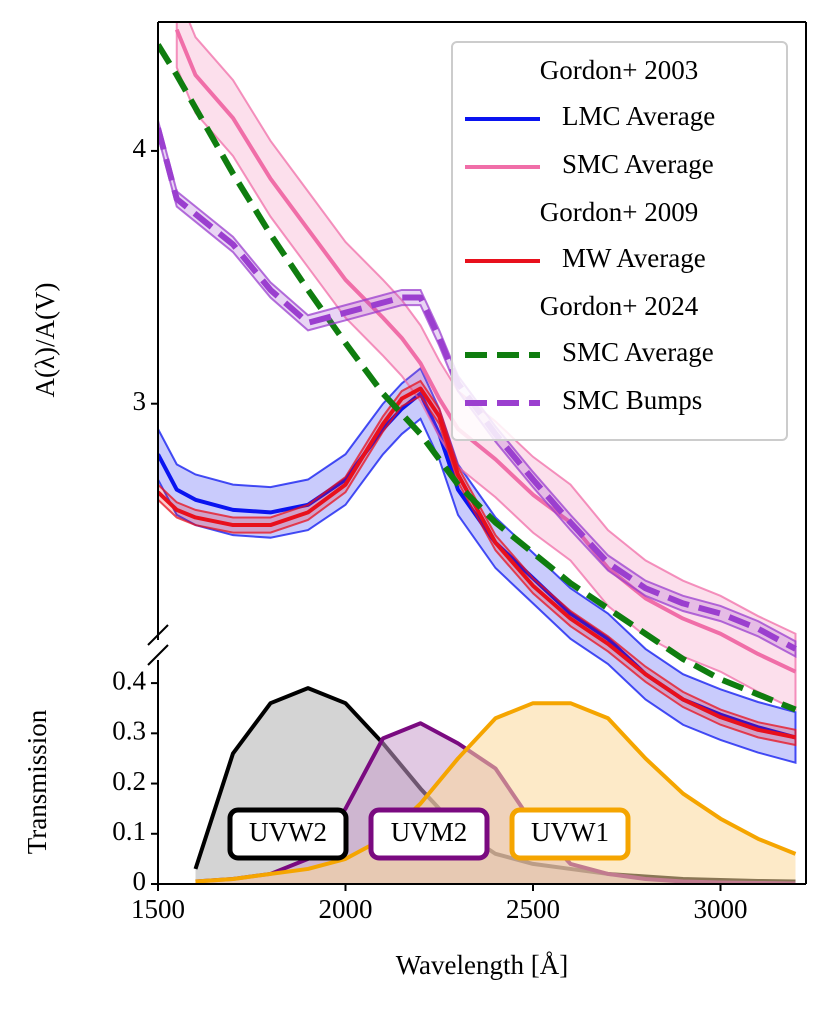  I want to click on legend-group-title: Gordon+ 2003, so click(619, 70).